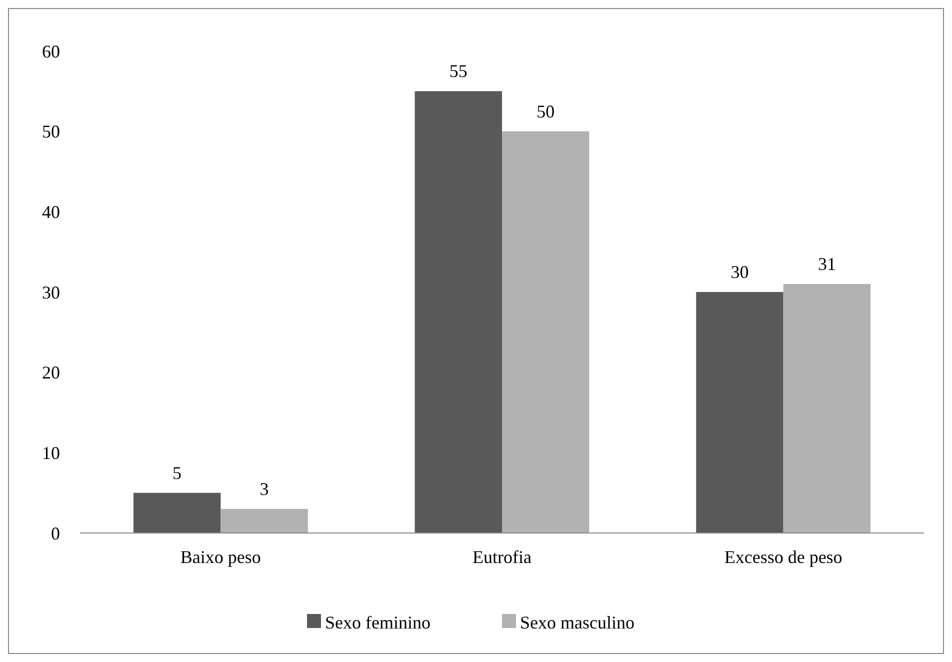 This screenshot has width=952, height=662. What do you see at coordinates (827, 264) in the screenshot?
I see `data-label: 31` at bounding box center [827, 264].